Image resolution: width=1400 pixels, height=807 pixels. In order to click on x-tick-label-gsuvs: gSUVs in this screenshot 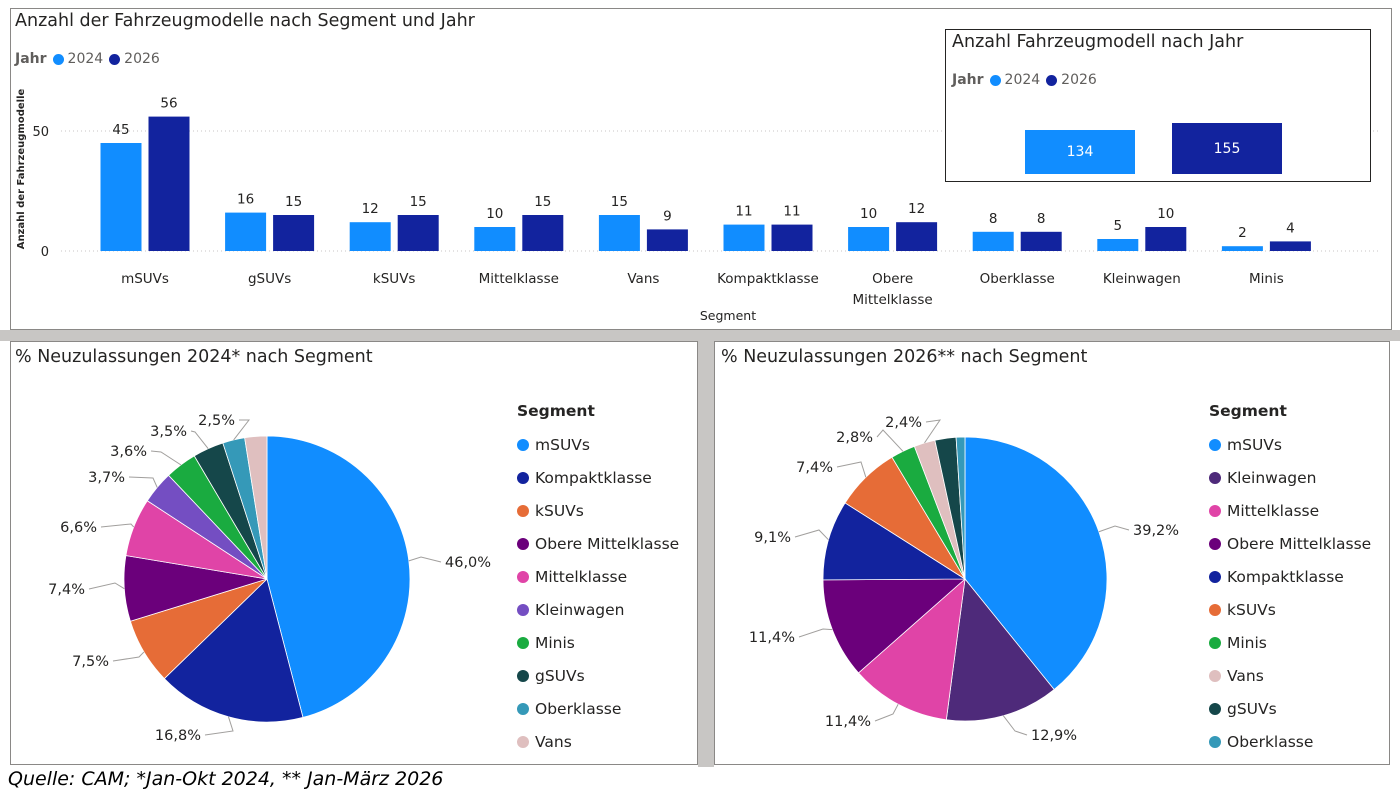, I will do `click(269, 279)`.